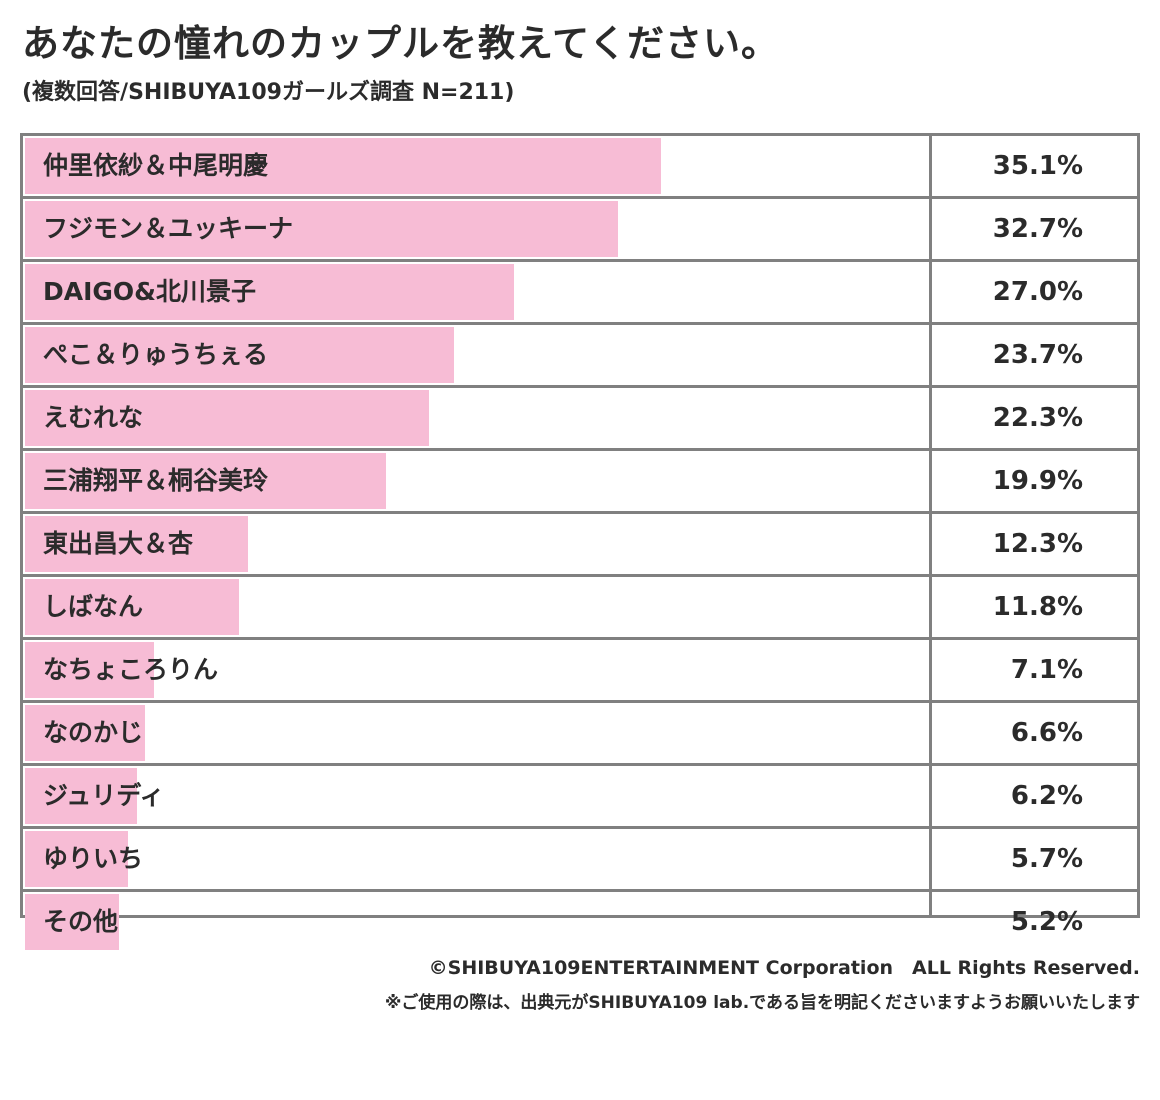 The height and width of the screenshot is (1100, 1160). Describe the element at coordinates (476, 733) in the screenshot. I see `bar-cell: なのかじ` at that location.